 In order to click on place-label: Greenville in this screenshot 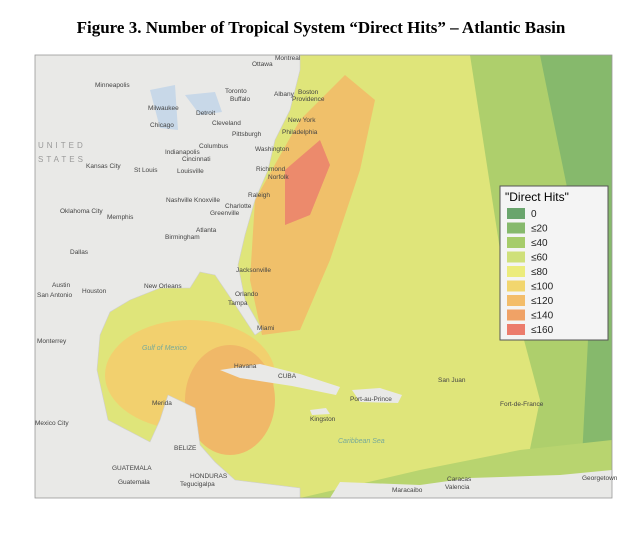, I will do `click(225, 213)`.